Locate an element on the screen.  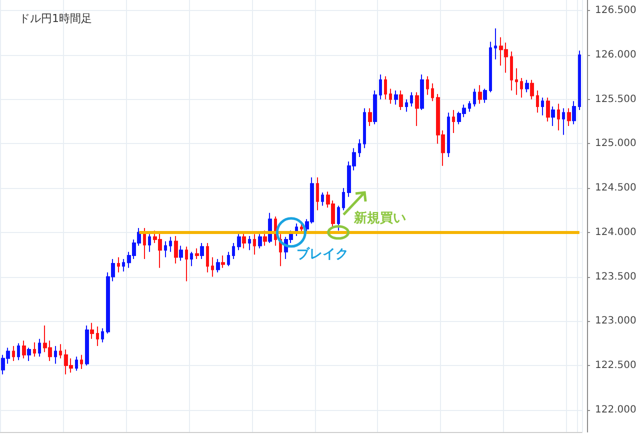
y-tick-label: 124.500 is located at coordinates (615, 188).